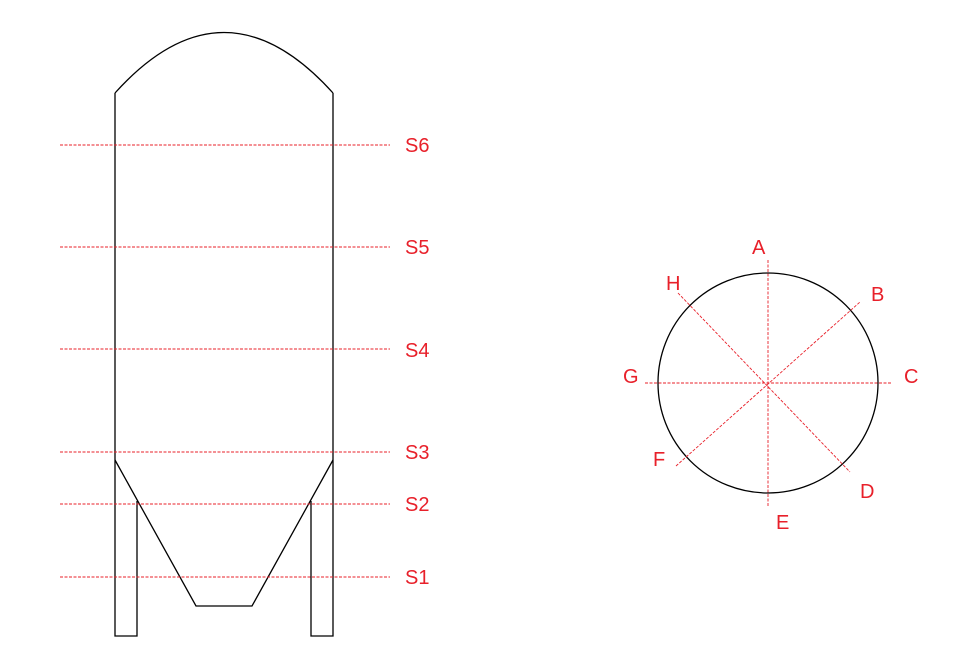  Describe the element at coordinates (911, 377) in the screenshot. I see `direction-label-c: C` at that location.